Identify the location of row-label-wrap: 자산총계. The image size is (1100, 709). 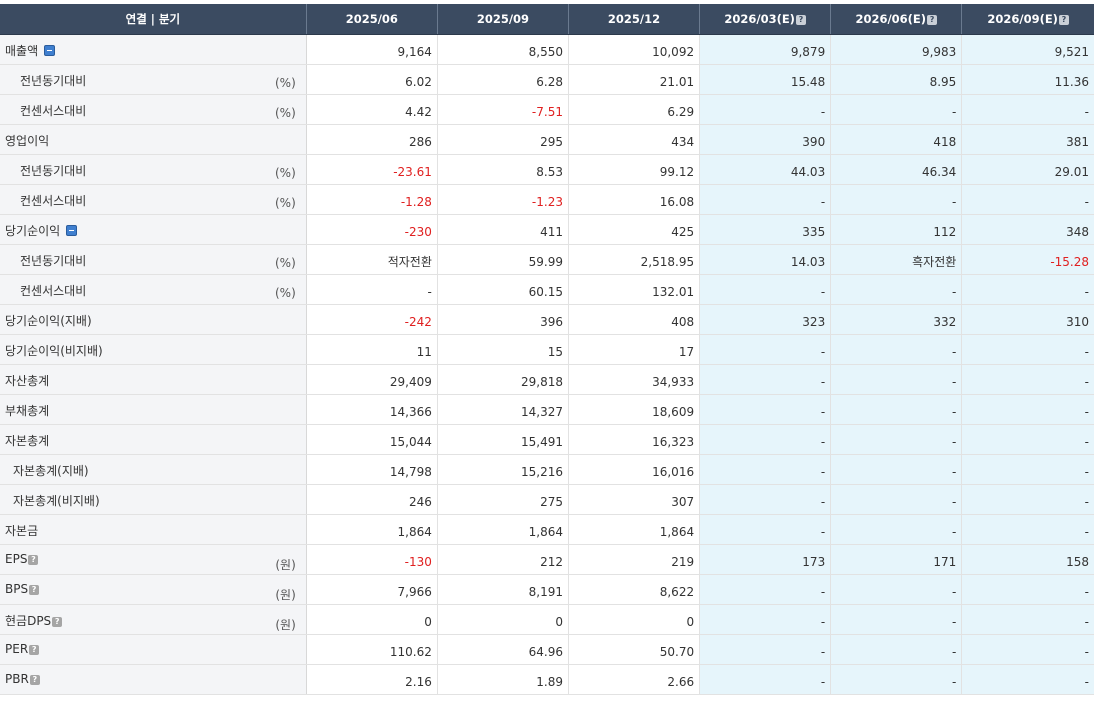
(27, 380).